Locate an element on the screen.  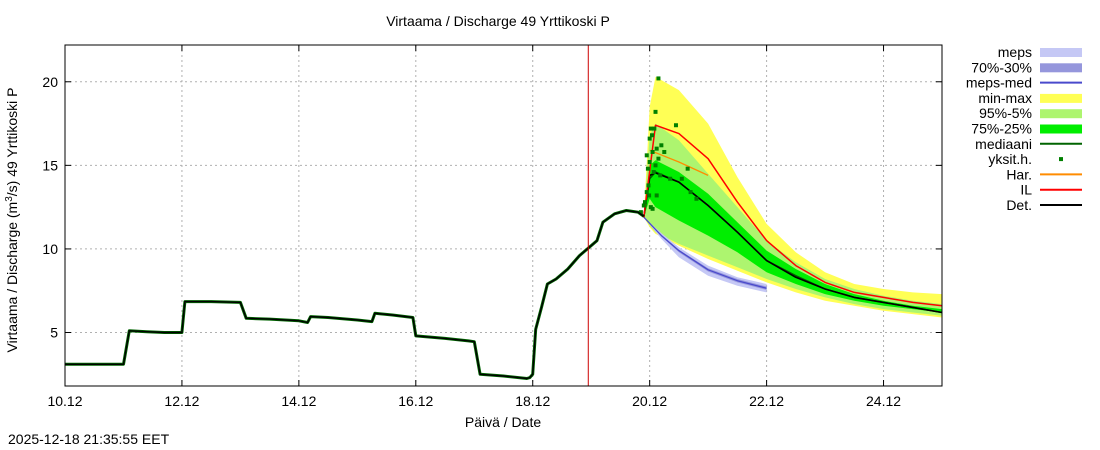
legend-label: 75%-25% is located at coordinates (1001, 129).